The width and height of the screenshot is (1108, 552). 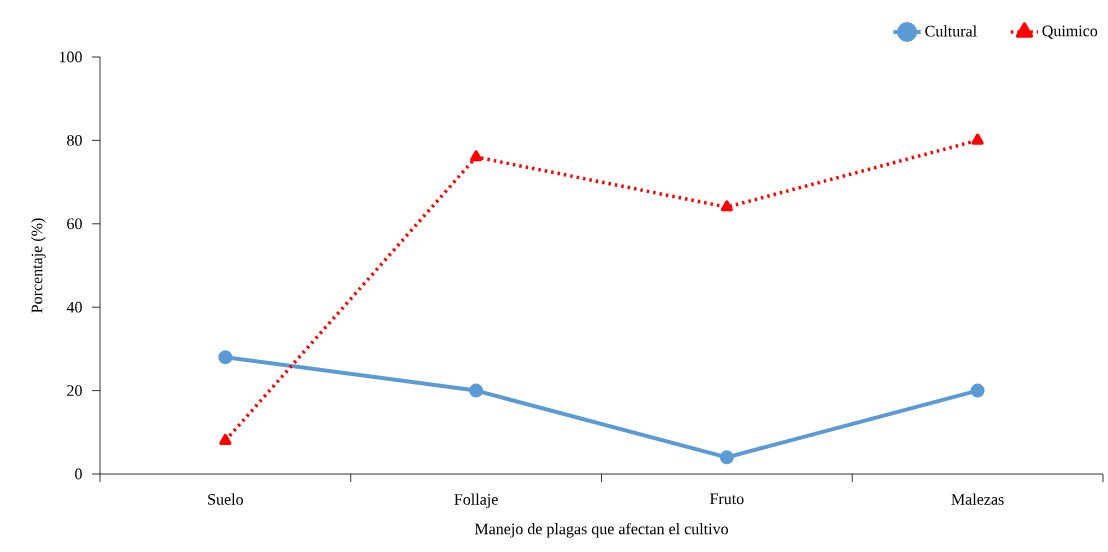 I want to click on y-tick-label: 20, so click(x=74, y=390).